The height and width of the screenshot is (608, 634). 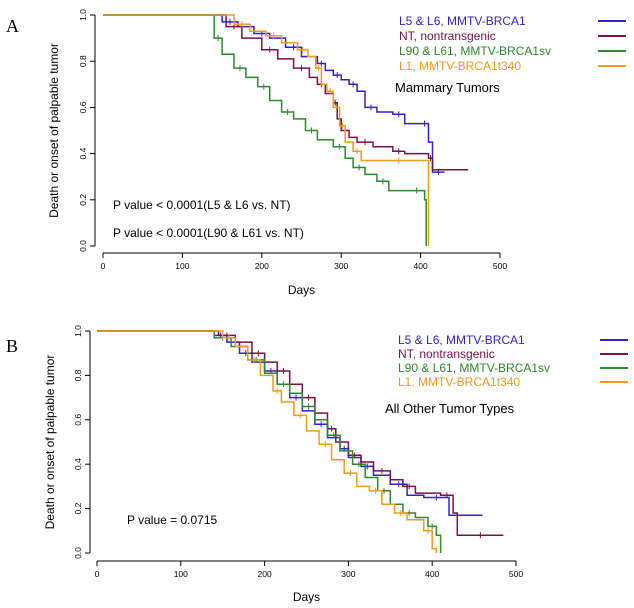 What do you see at coordinates (78, 464) in the screenshot?
I see `panel-b-y-tick-label: 0.4` at bounding box center [78, 464].